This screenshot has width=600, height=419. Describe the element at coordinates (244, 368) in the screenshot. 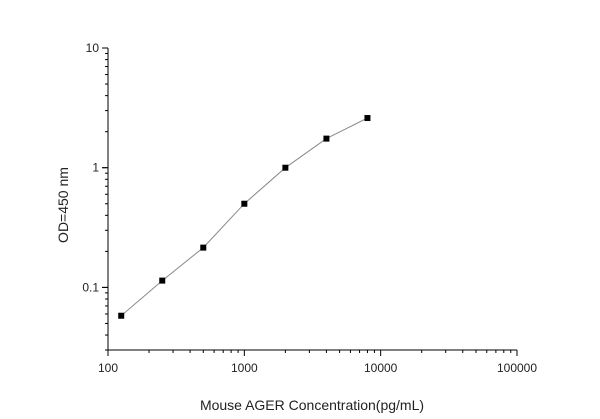

I see `x-tick-label: 1000` at that location.